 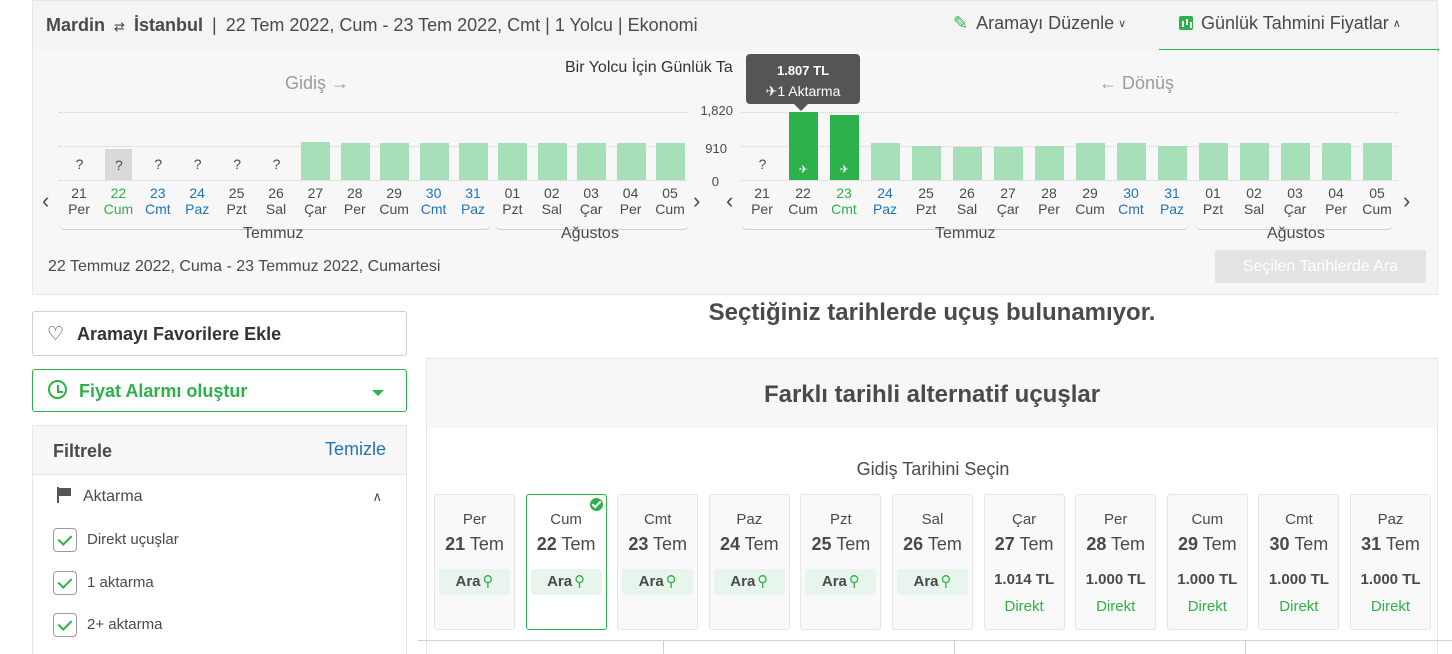 What do you see at coordinates (730, 200) in the screenshot?
I see `return-prev-arrow: ‹` at bounding box center [730, 200].